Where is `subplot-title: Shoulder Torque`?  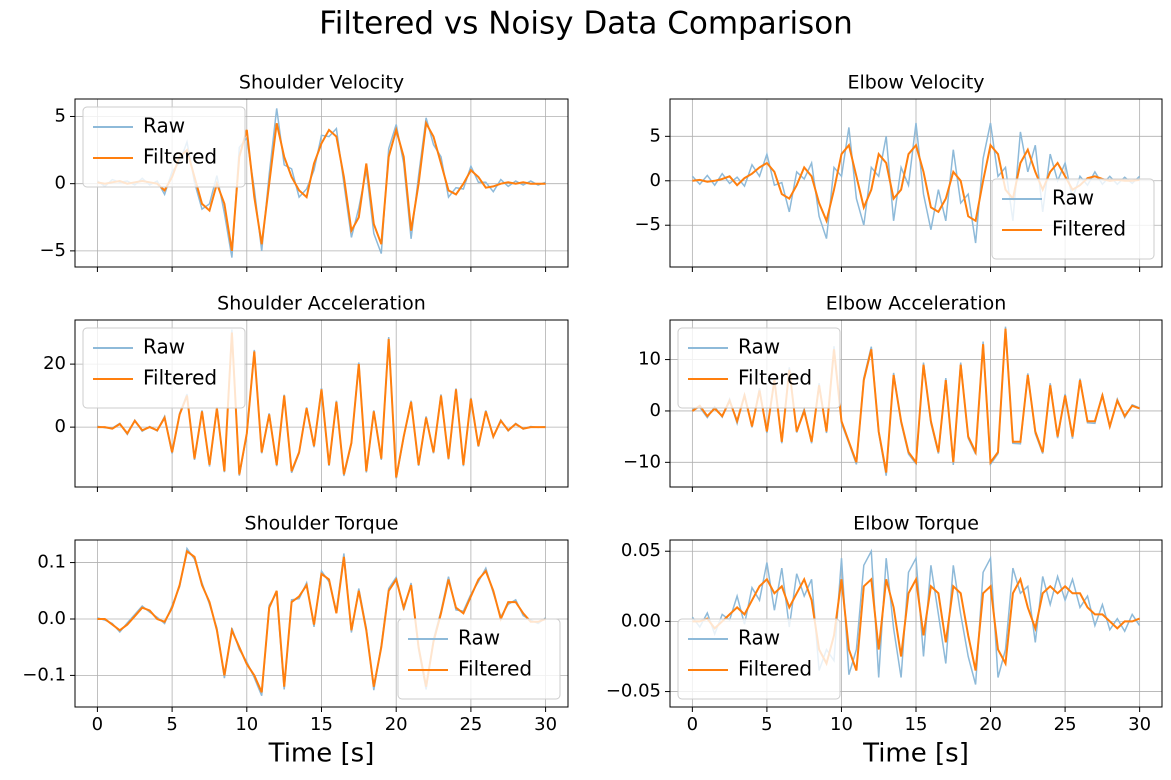
subplot-title: Shoulder Torque is located at coordinates (322, 524).